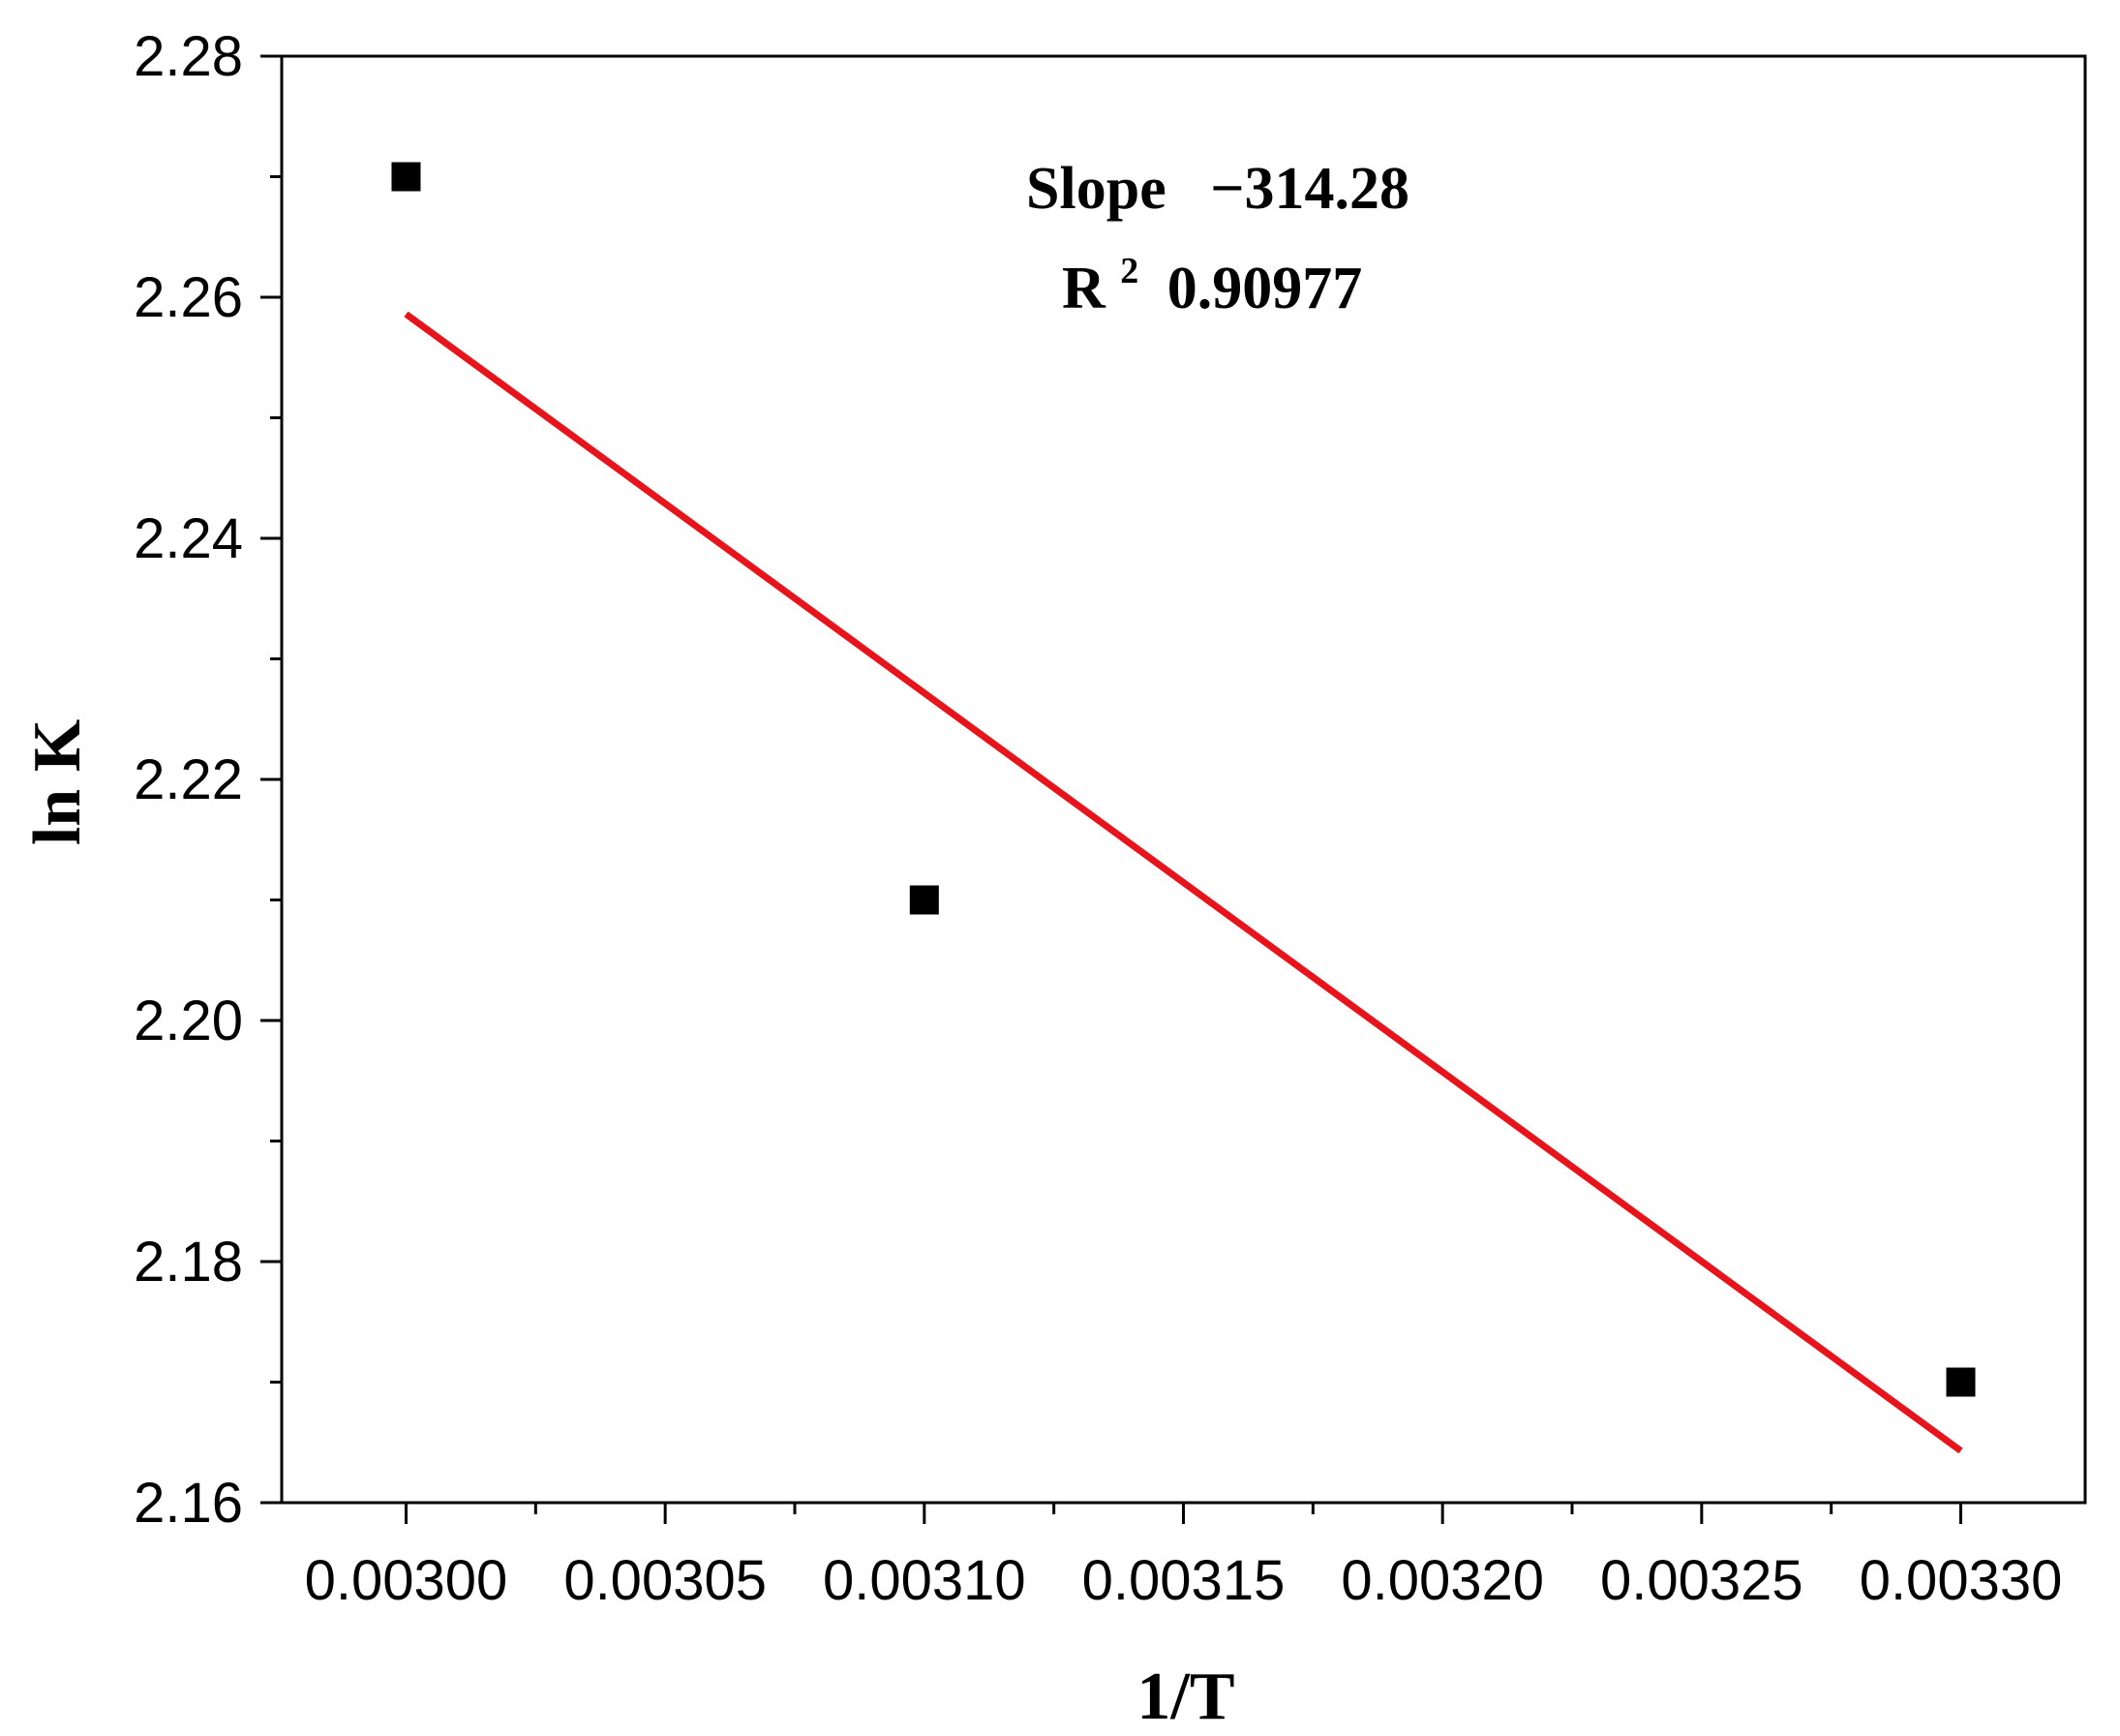  Describe the element at coordinates (1309, 189) in the screenshot. I see `slope-value: −314.28` at that location.